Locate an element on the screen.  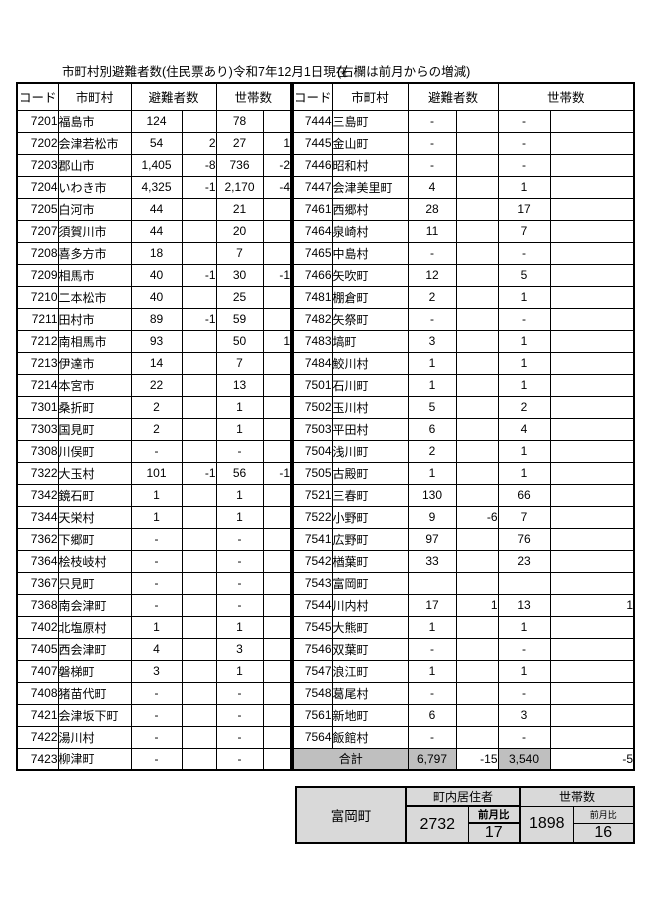
code-cell: 7201 is located at coordinates (37, 121).